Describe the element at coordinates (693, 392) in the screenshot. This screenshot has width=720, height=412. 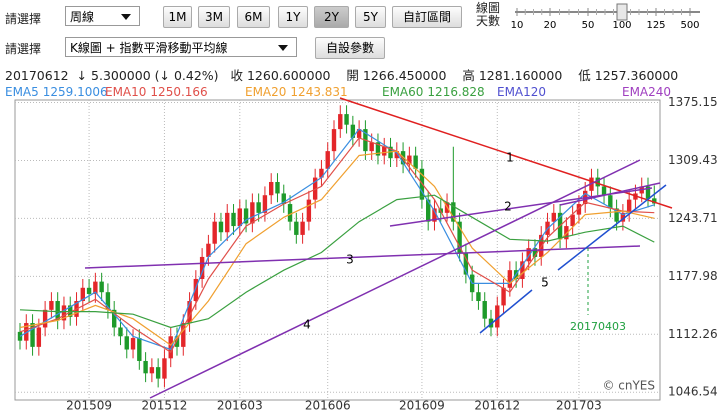
I see `y-tick-label: 1046.54` at that location.